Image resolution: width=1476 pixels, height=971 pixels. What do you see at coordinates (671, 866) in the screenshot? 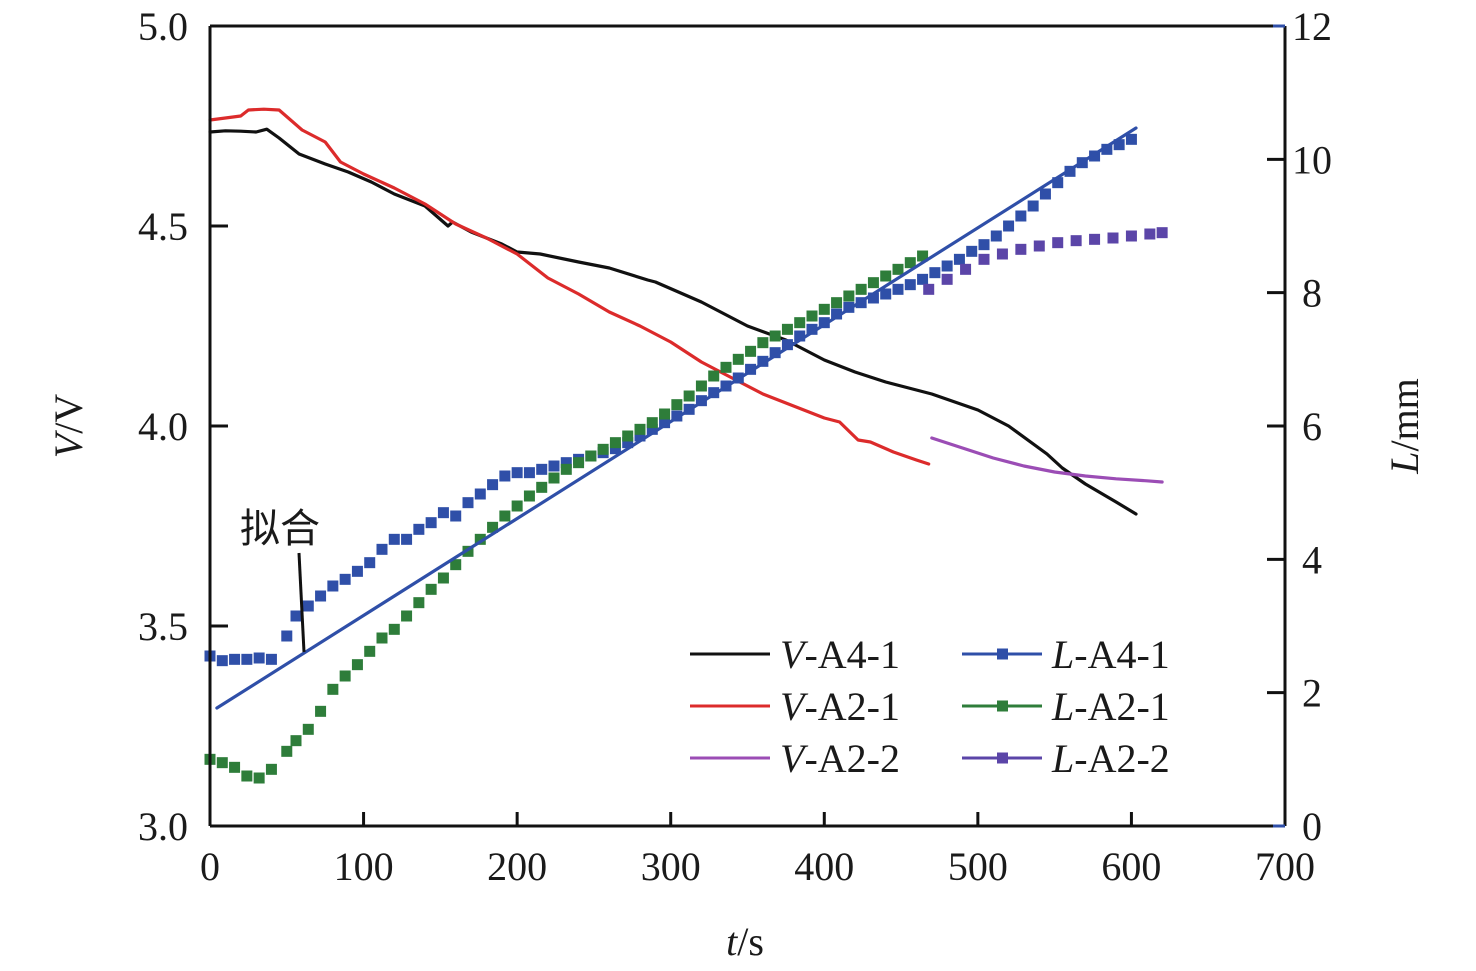
I see `x-tick-label: 300` at bounding box center [671, 866].